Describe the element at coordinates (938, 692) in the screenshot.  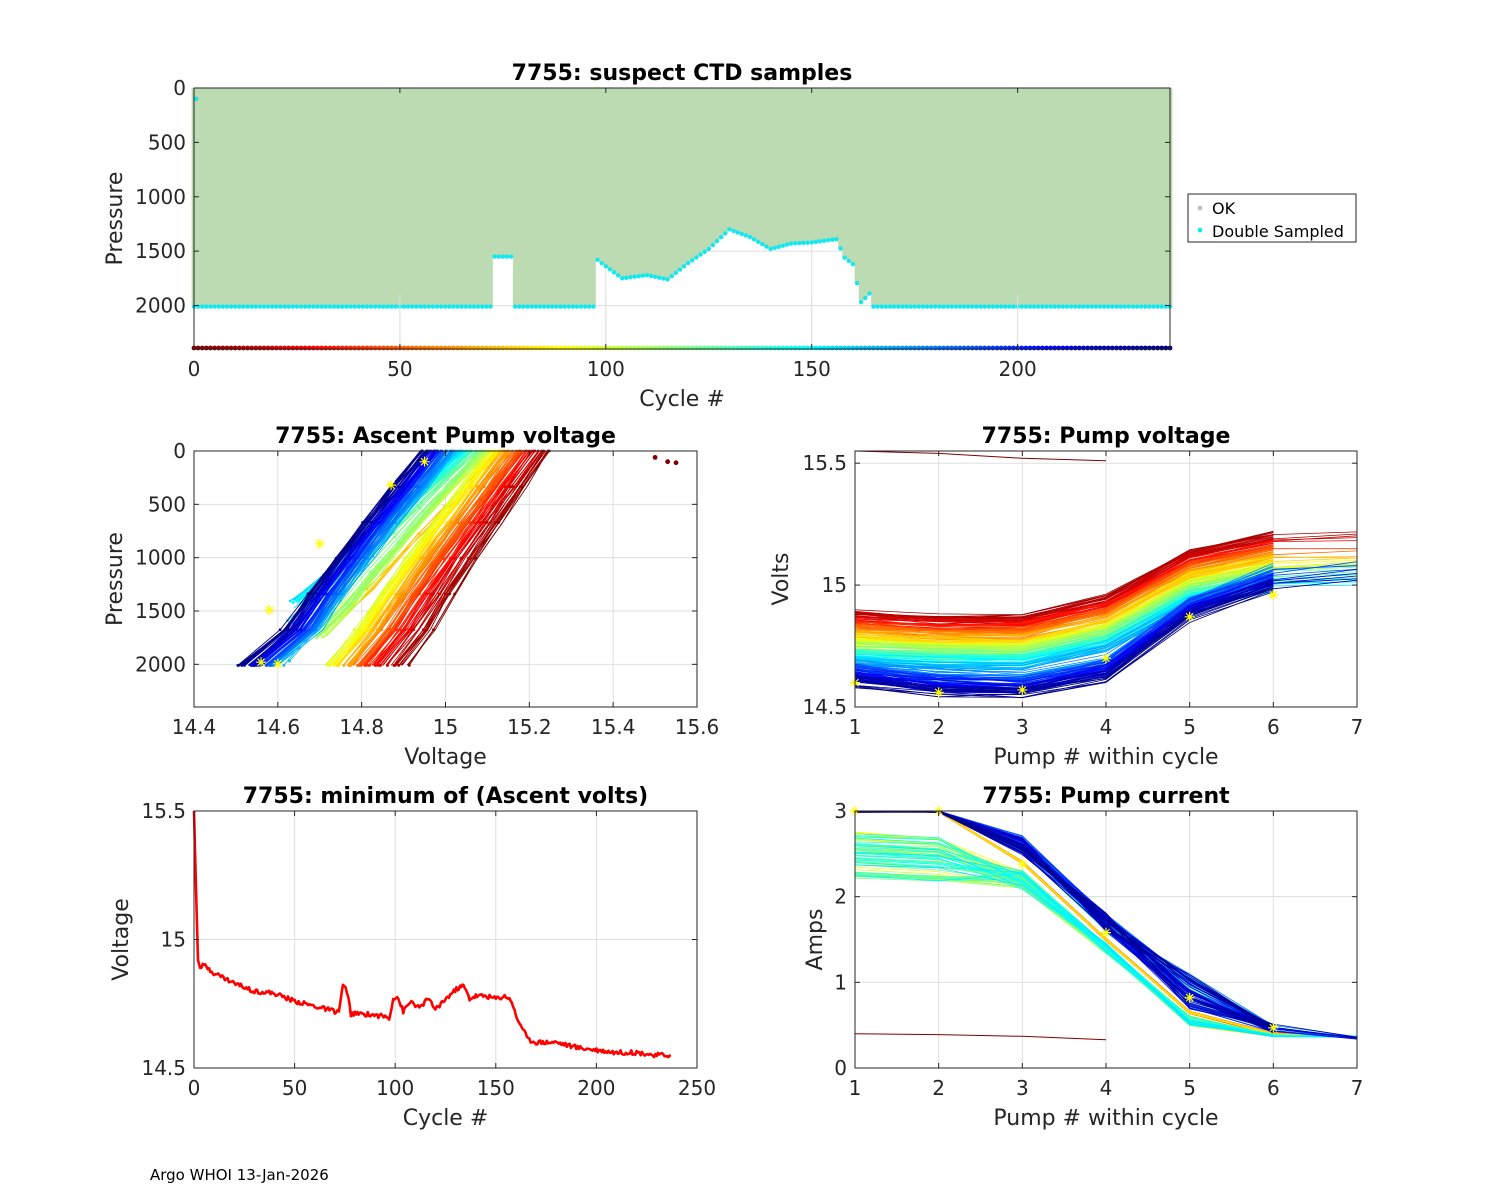
I see `latest-cycle-marker` at that location.